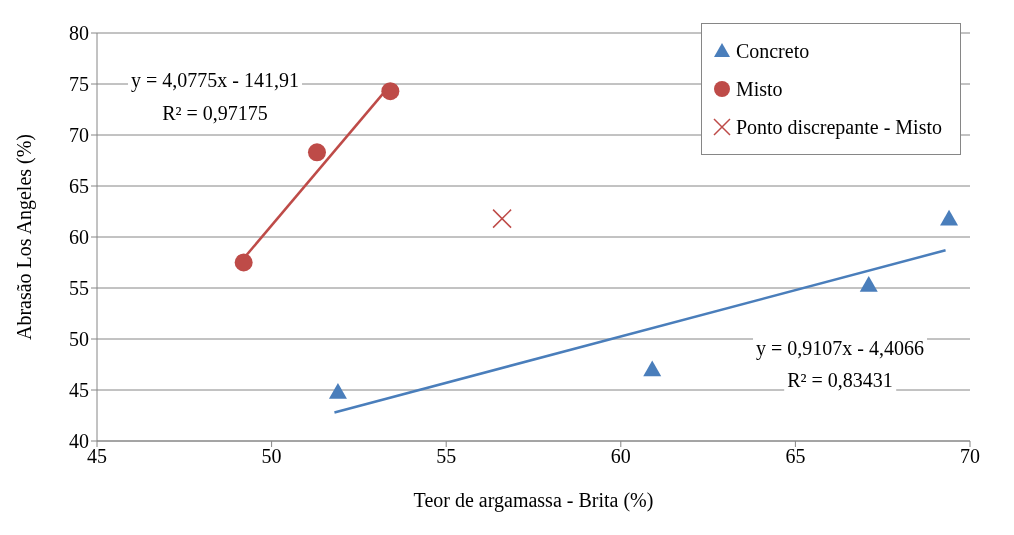 The width and height of the screenshot is (1014, 535). I want to click on x-tick-label: 45, so click(97, 456).